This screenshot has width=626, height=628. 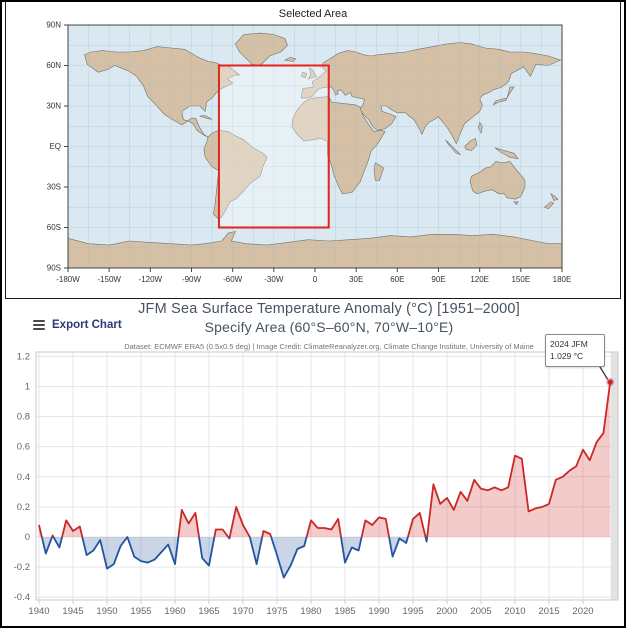 I want to click on map-lon-label: -60W, so click(x=233, y=279).